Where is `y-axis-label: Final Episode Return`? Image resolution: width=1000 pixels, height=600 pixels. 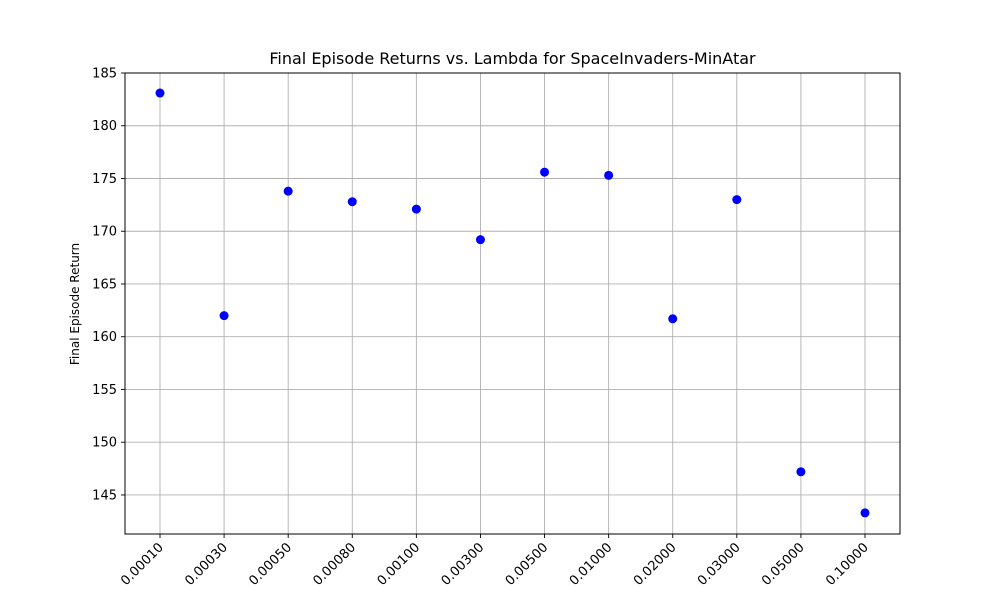
y-axis-label: Final Episode Return is located at coordinates (75, 304).